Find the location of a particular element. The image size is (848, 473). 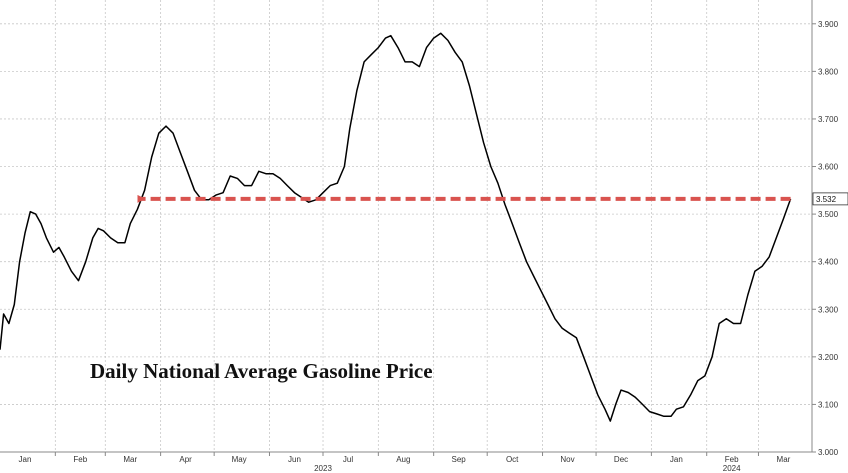

y-tick-label: 3.800 is located at coordinates (828, 71).